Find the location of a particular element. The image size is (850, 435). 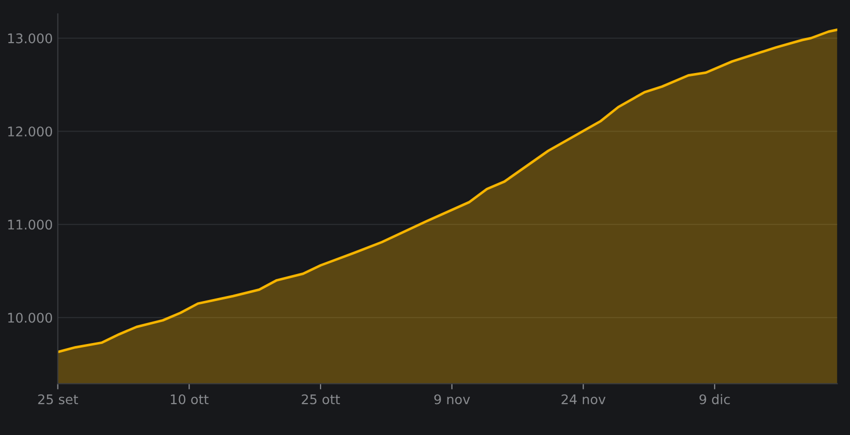

y-tick-label: 10.000 is located at coordinates (30, 317).